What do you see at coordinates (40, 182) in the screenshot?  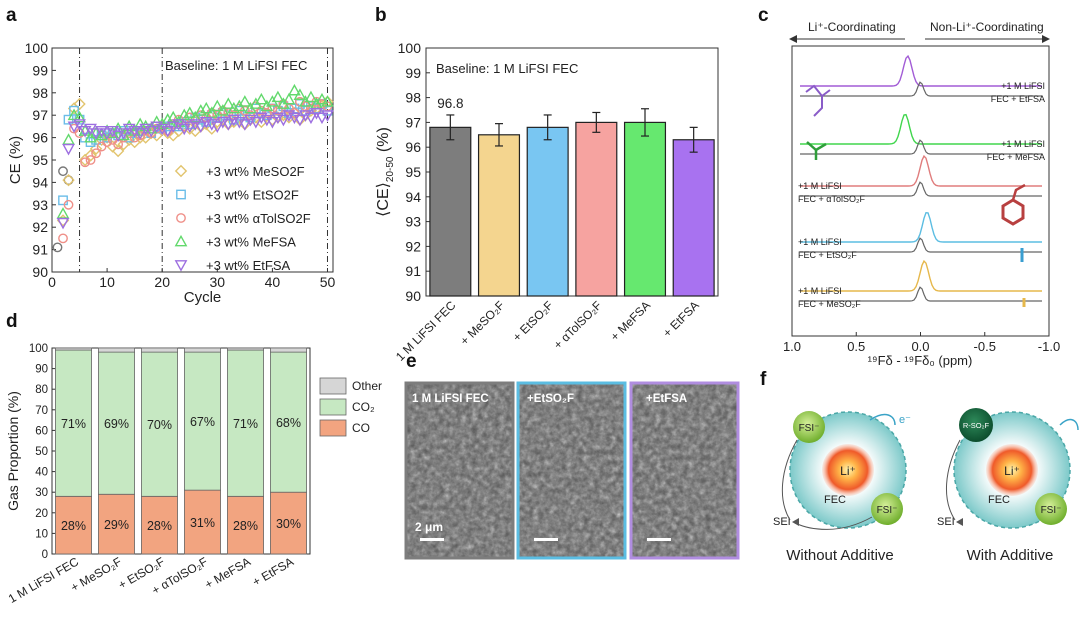 I see `chart-a-ytick-label-4: 94` at bounding box center [40, 182].